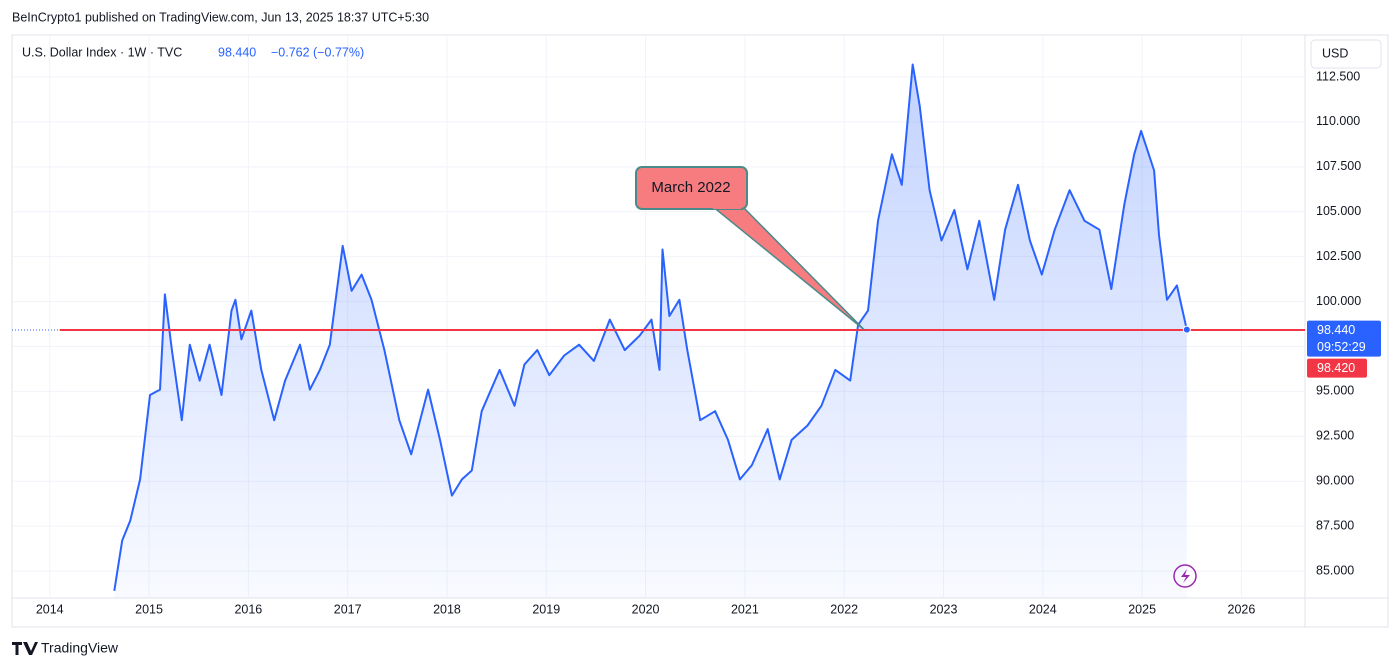  I want to click on y-tick-label: 100.000, so click(1338, 301).